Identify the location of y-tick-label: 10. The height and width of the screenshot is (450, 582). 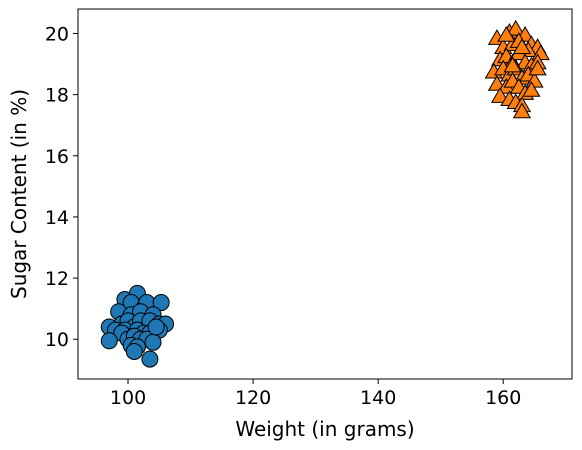
(57, 340).